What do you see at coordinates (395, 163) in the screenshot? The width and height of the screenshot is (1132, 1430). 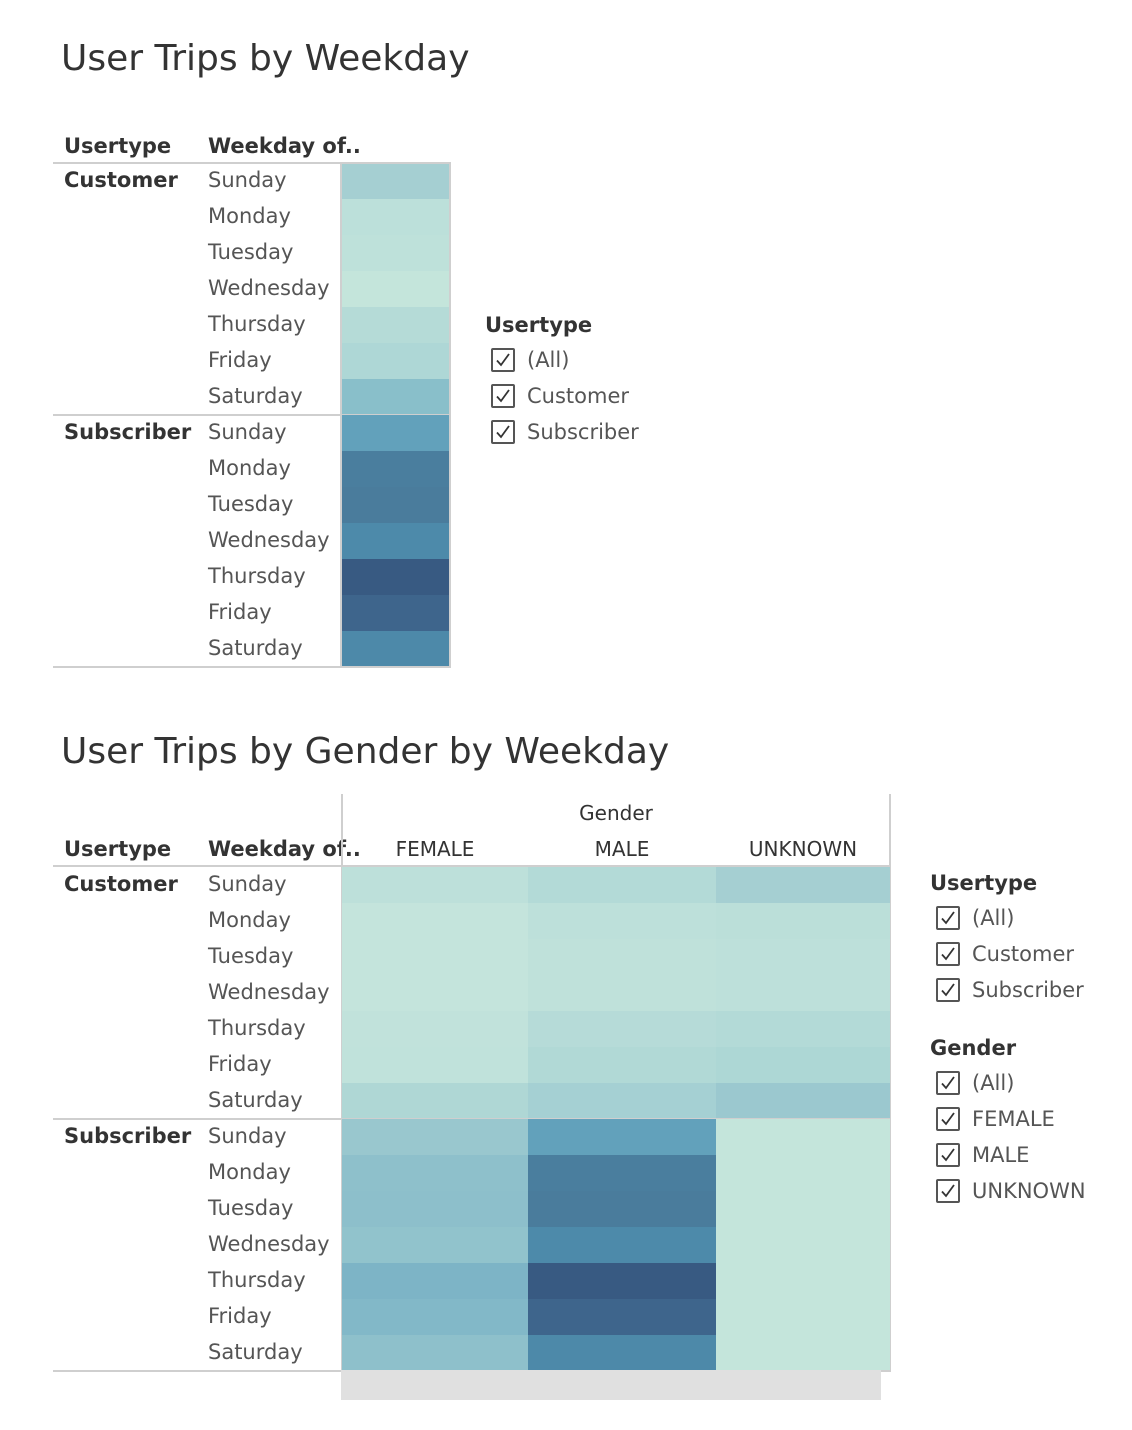 I see `sheet1-top-border` at bounding box center [395, 163].